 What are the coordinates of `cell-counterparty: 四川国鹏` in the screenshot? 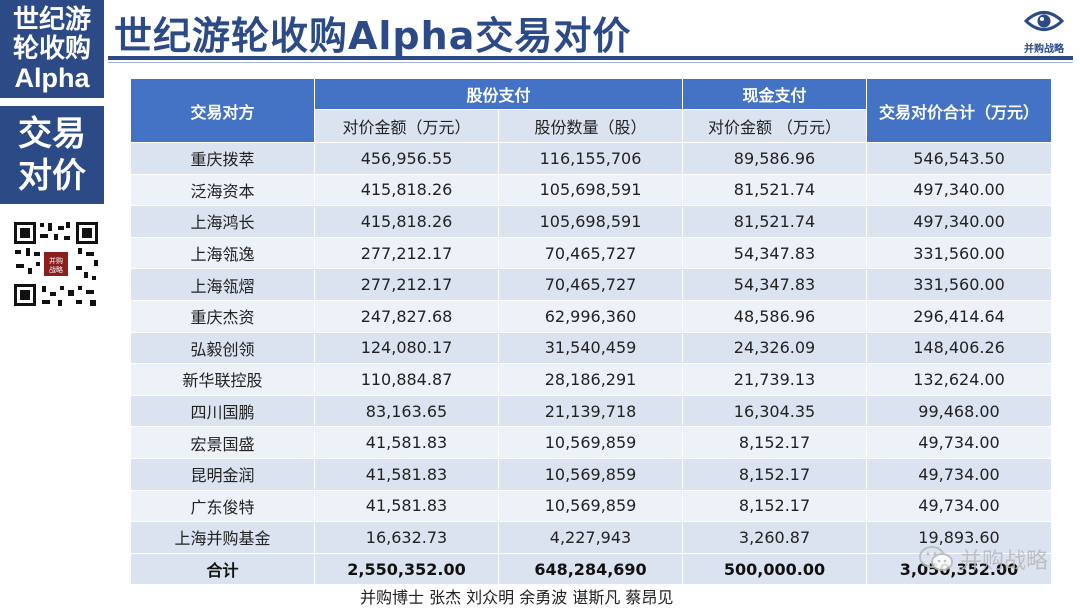 It's located at (222, 411).